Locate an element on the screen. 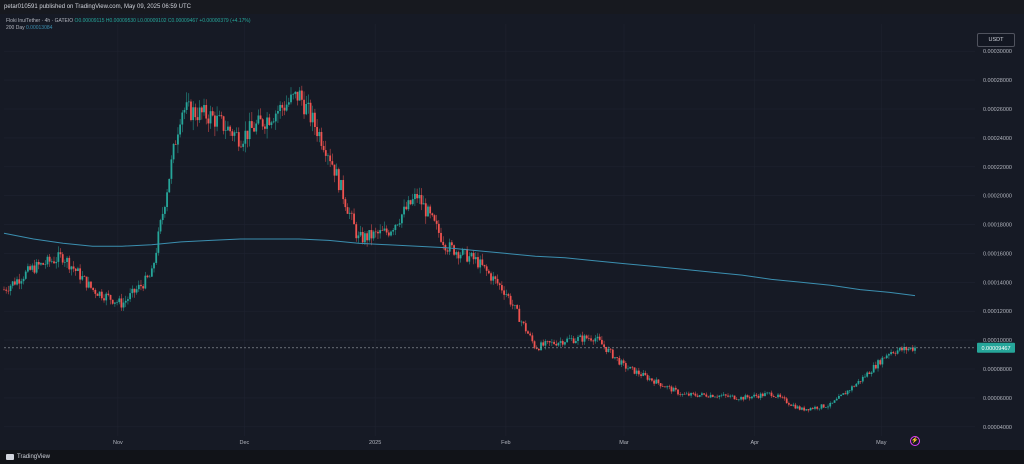 Image resolution: width=1024 pixels, height=464 pixels. ohlc-change: +0.00000379 (+4.17%) is located at coordinates (225, 21).